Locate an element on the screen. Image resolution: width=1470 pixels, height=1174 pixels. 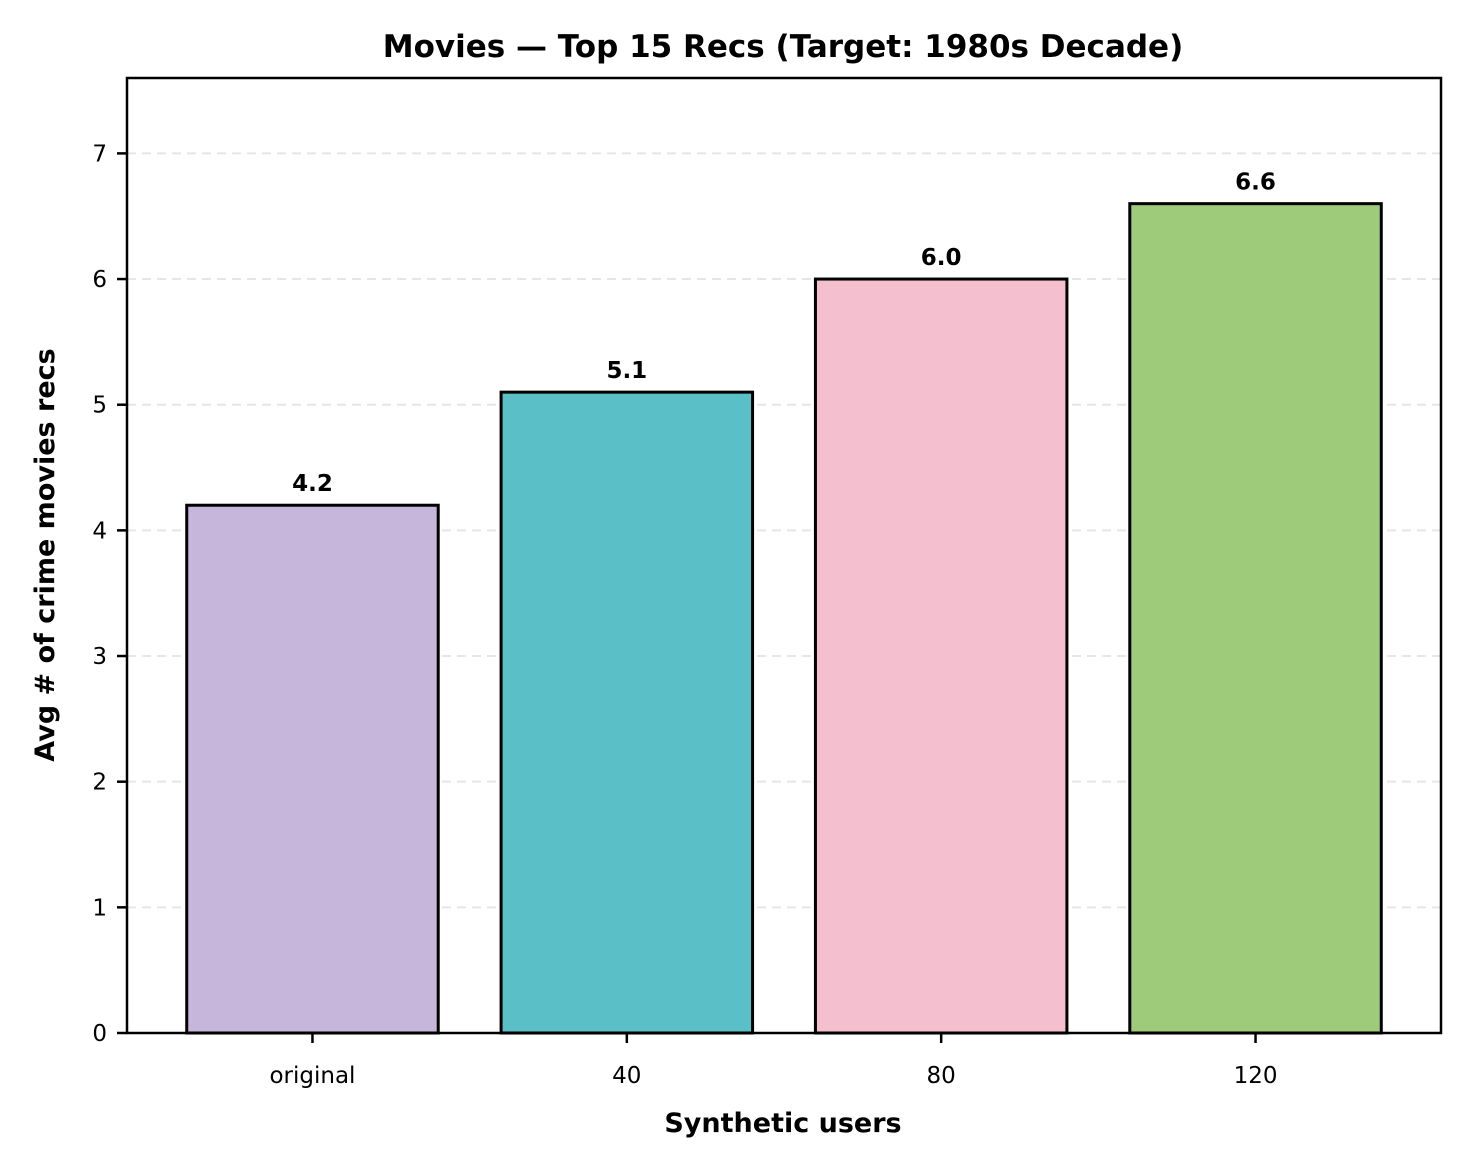
x-axis-label: Synthetic users is located at coordinates (782, 1123).